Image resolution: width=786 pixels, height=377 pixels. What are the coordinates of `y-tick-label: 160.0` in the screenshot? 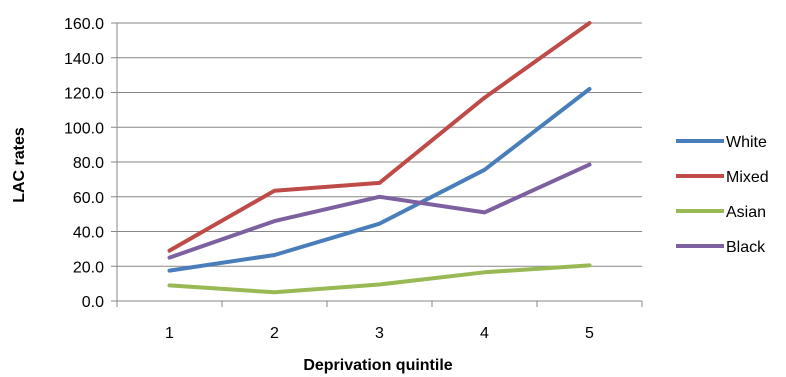 It's located at (84, 24).